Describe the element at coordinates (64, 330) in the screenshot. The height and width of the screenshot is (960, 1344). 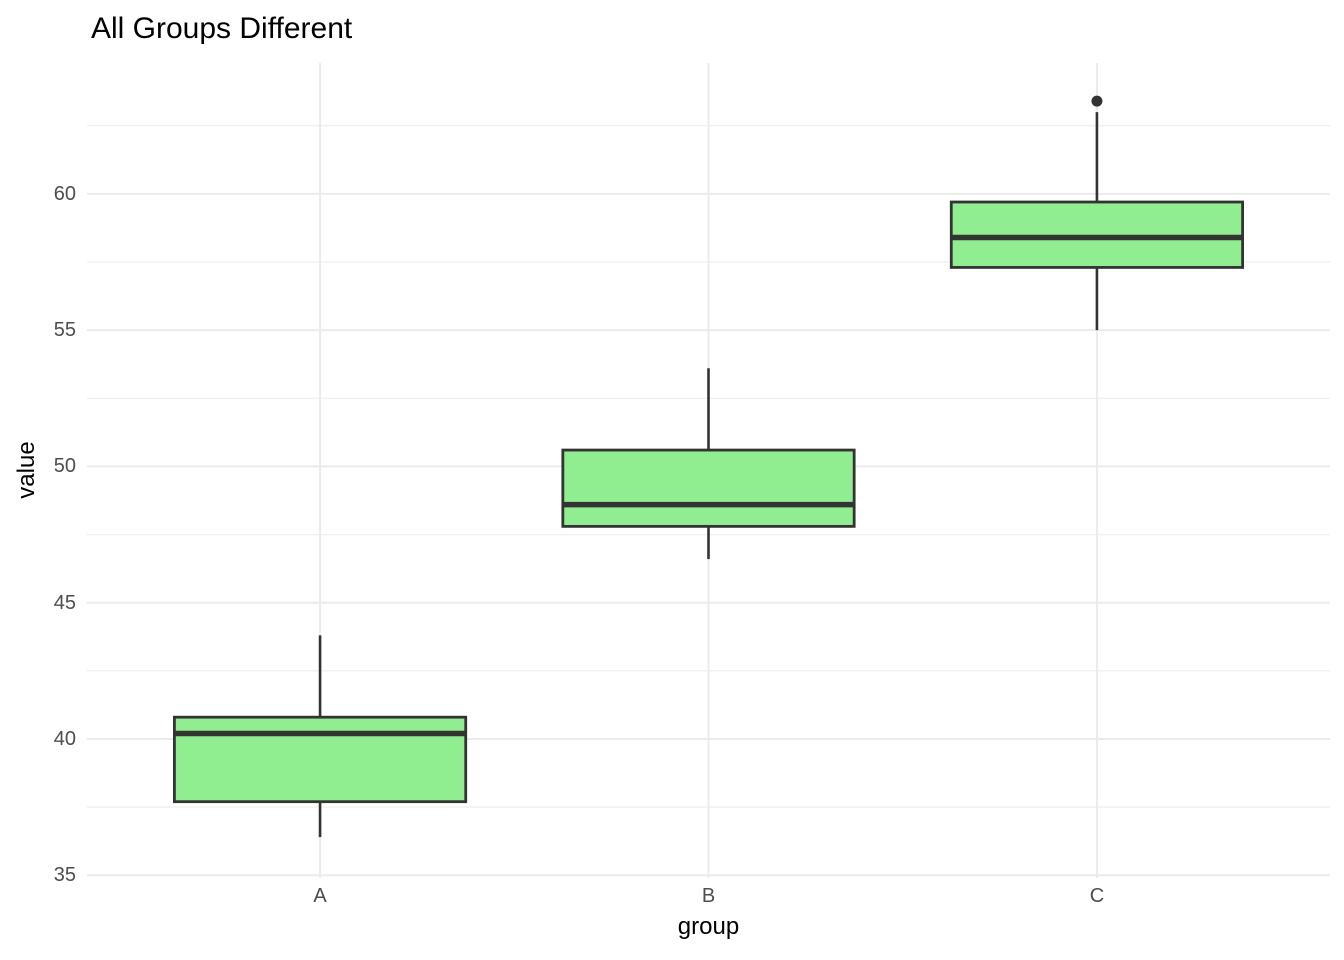
I see `y-tick-label: 55` at that location.